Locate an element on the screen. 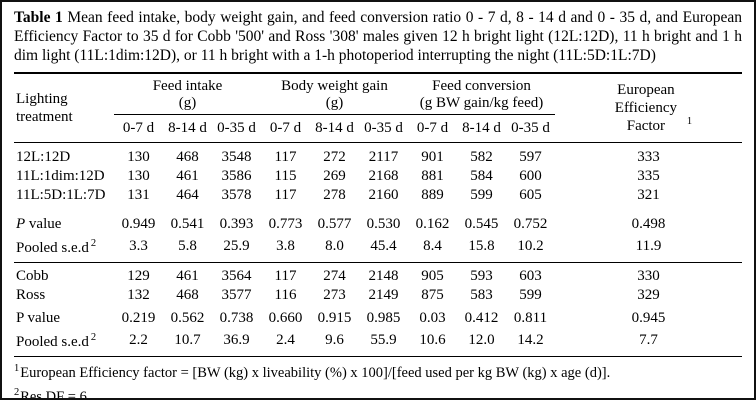 Image resolution: width=756 pixels, height=400 pixels. cell-value: 12.0 is located at coordinates (482, 342).